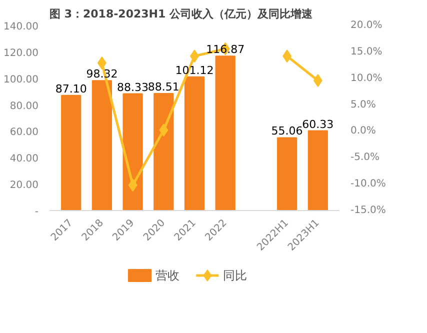 This screenshot has width=427, height=333. Describe the element at coordinates (24, 159) in the screenshot. I see `y-tick-label: 40.00` at that location.